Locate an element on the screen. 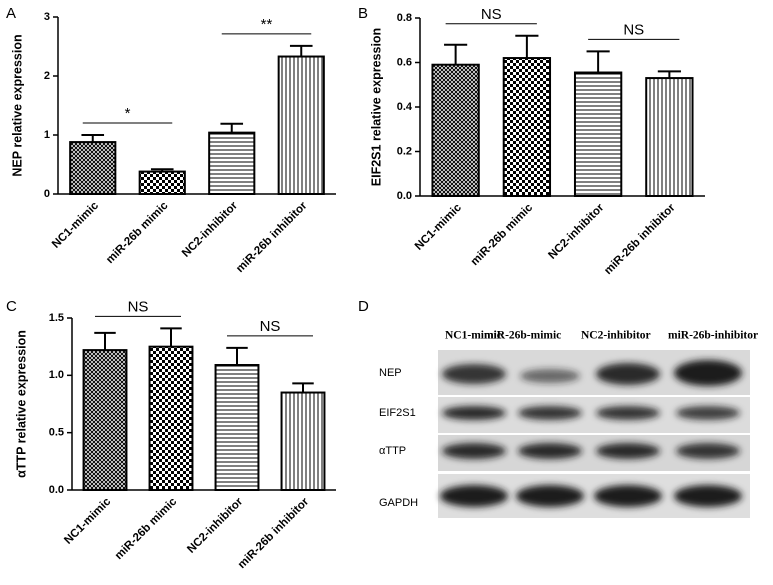  panel-label: B is located at coordinates (363, 13).